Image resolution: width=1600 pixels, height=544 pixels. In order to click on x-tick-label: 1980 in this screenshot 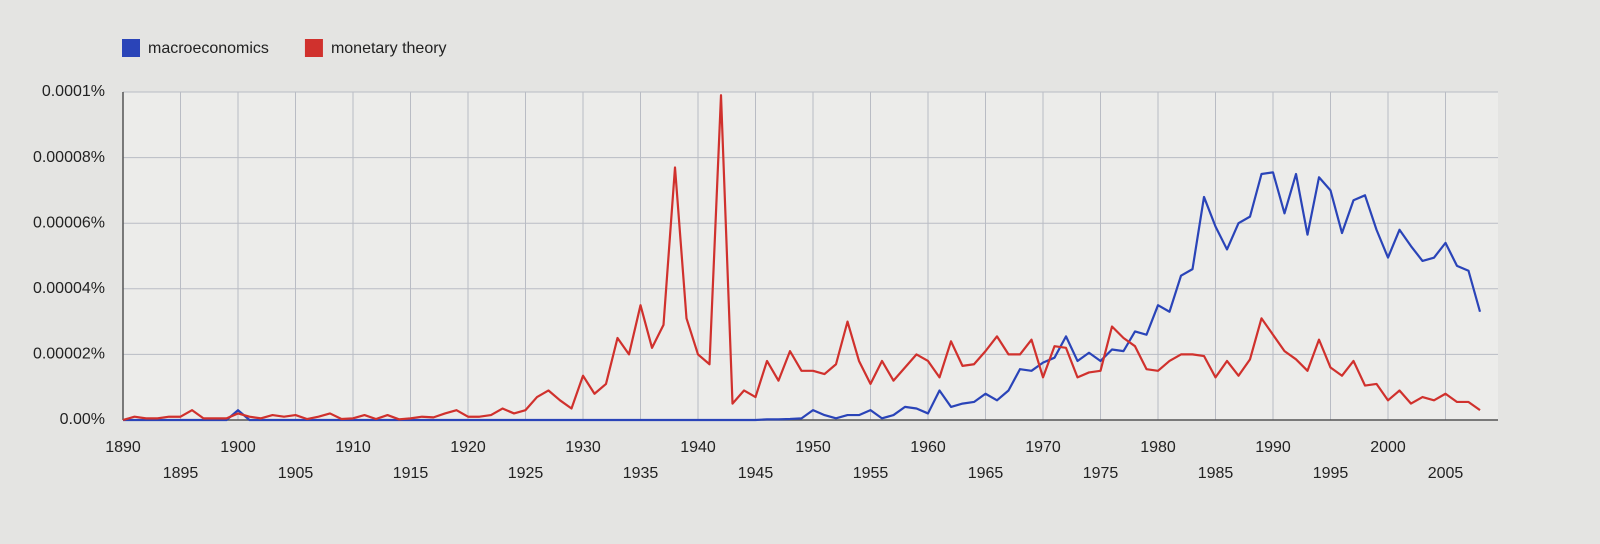, I will do `click(1158, 447)`.